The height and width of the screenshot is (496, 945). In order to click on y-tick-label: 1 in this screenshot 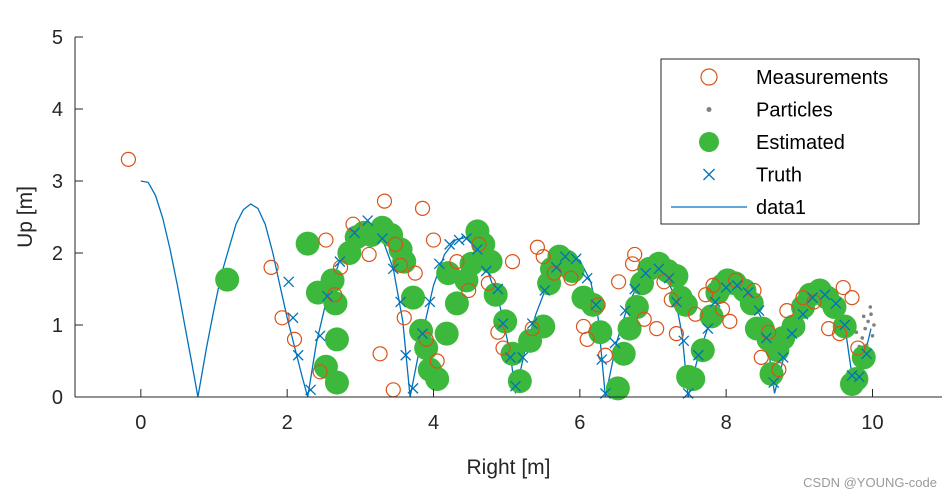, I will do `click(57, 326)`.